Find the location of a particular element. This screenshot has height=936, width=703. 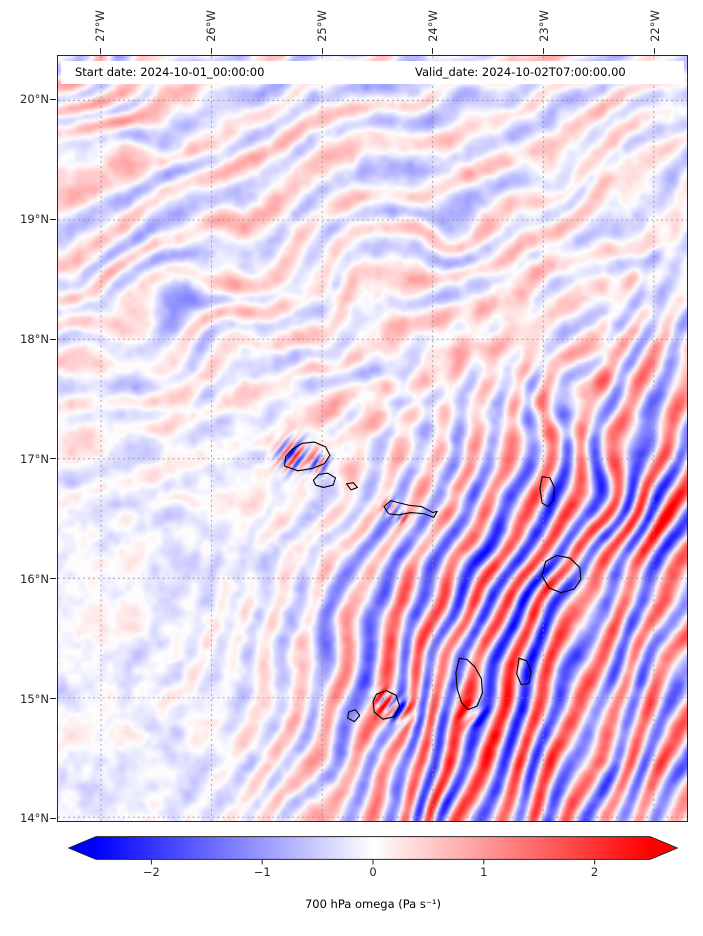

island-outline-sal is located at coordinates (547, 492).